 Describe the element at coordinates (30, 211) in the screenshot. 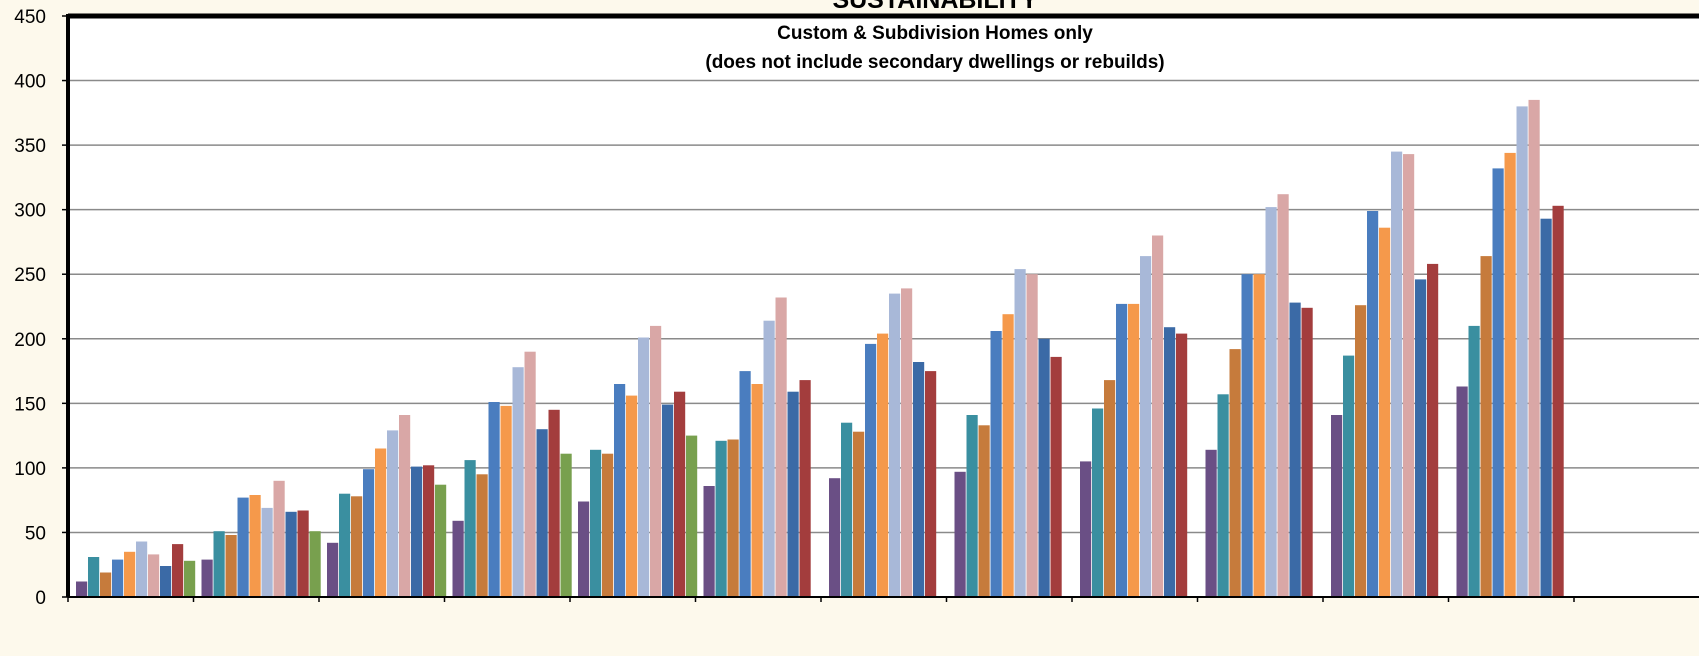

I see `y-tick-label: 300` at that location.